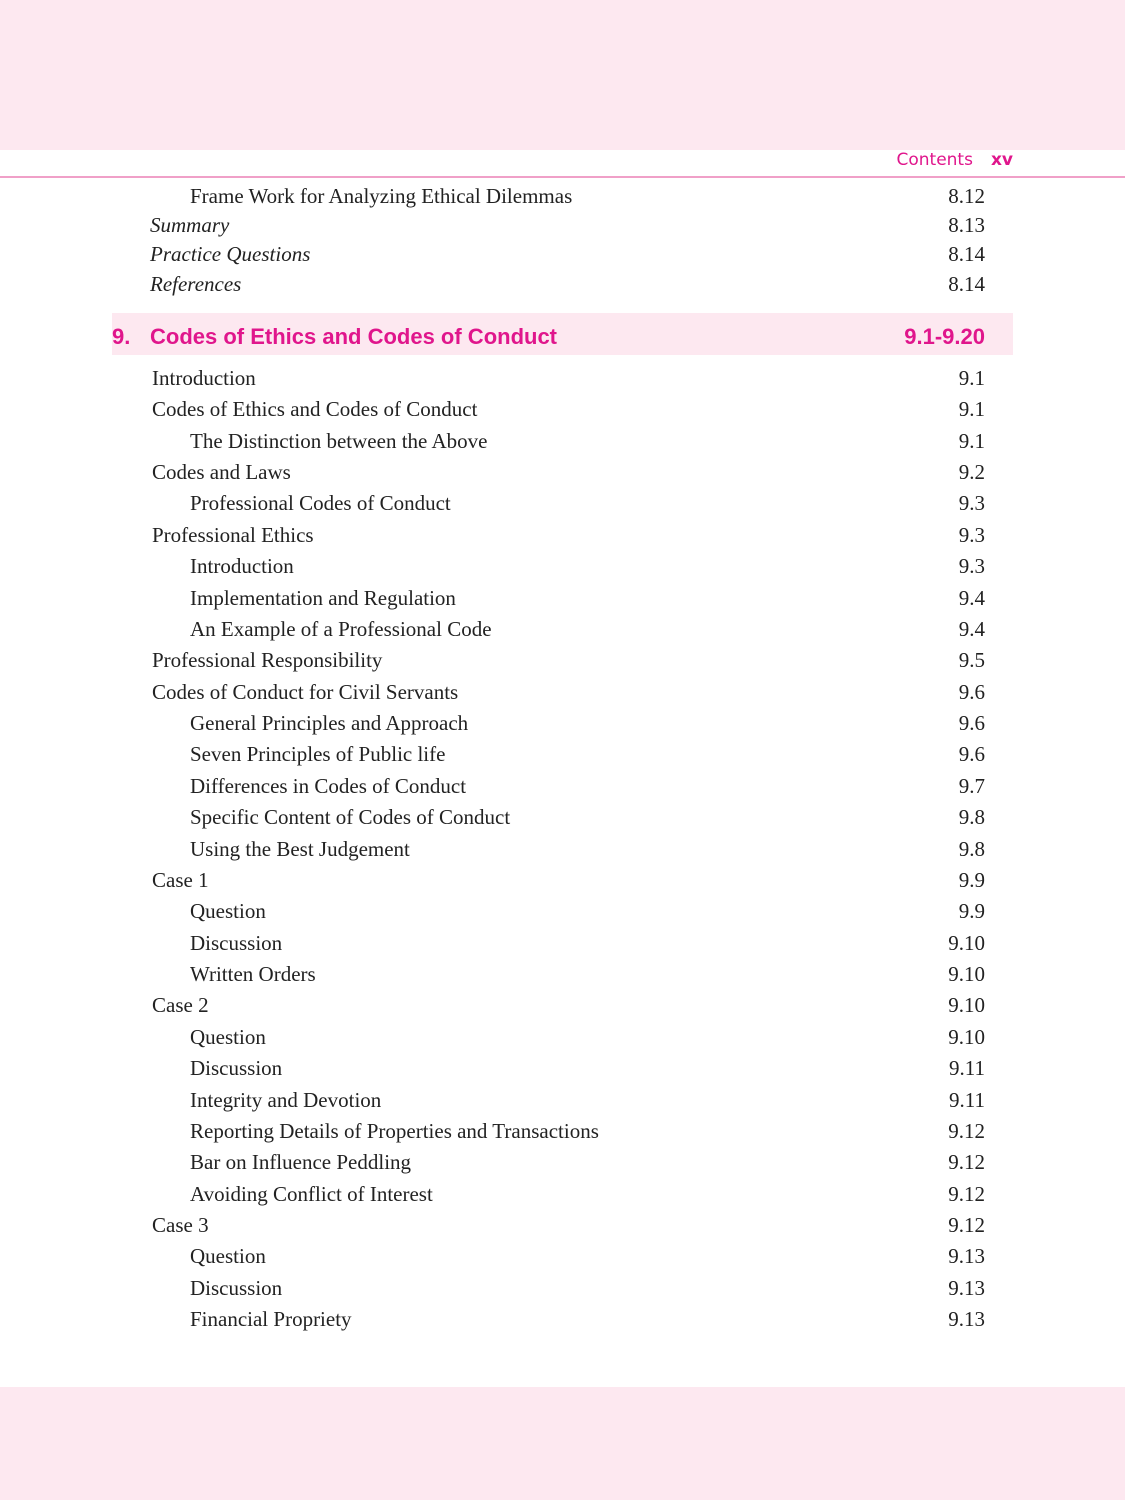 This screenshot has width=1125, height=1500. I want to click on toc-entry: References 8.14, so click(492, 284).